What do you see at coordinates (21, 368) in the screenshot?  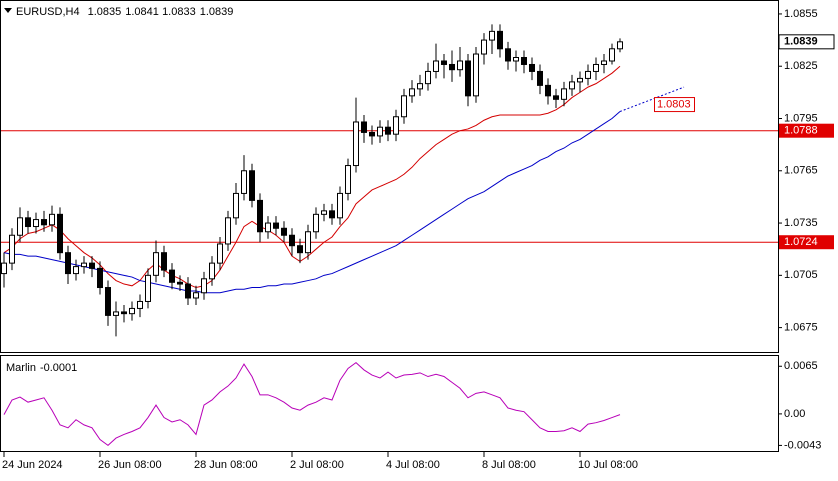 I see `indicator-name: Marlin` at bounding box center [21, 368].